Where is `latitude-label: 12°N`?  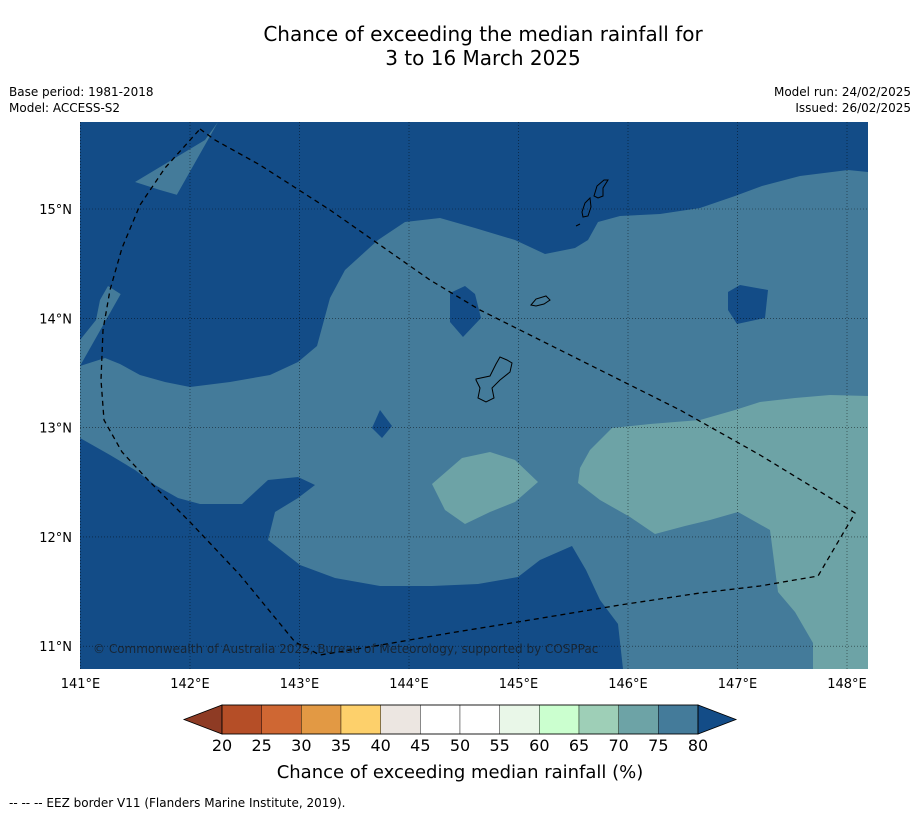 latitude-label: 12°N is located at coordinates (55, 538).